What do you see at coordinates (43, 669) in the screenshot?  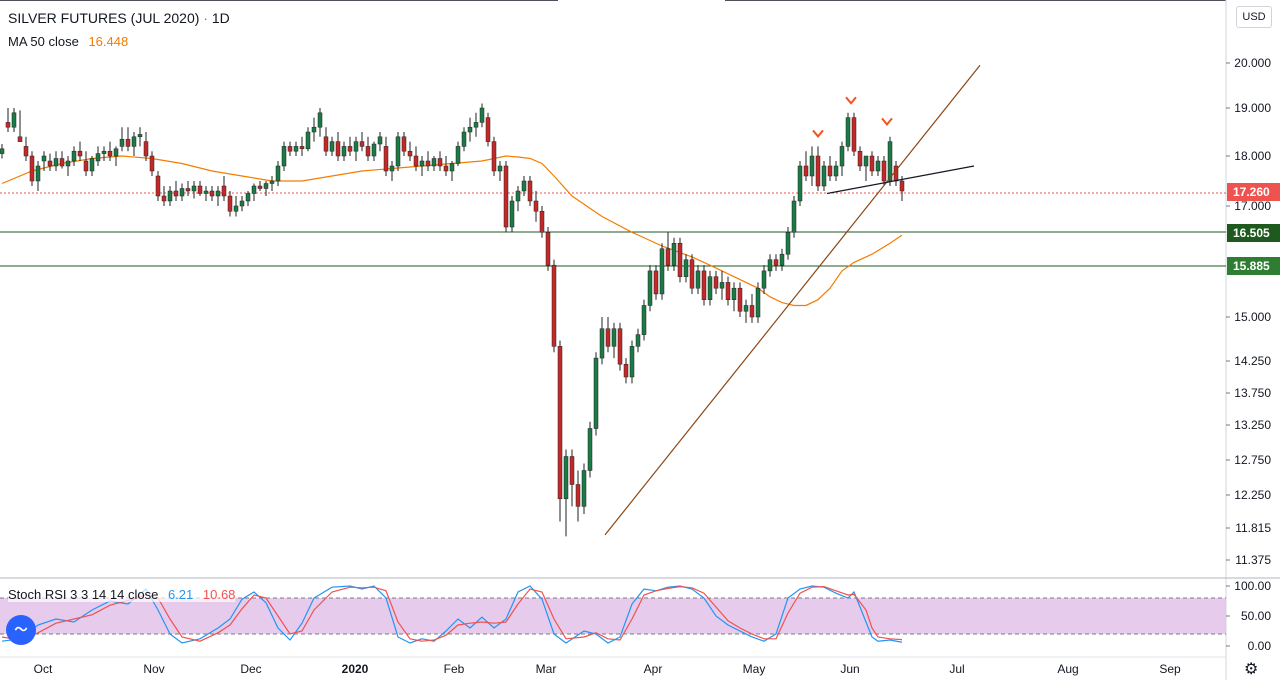 I see `time-tick-label: Oct` at bounding box center [43, 669].